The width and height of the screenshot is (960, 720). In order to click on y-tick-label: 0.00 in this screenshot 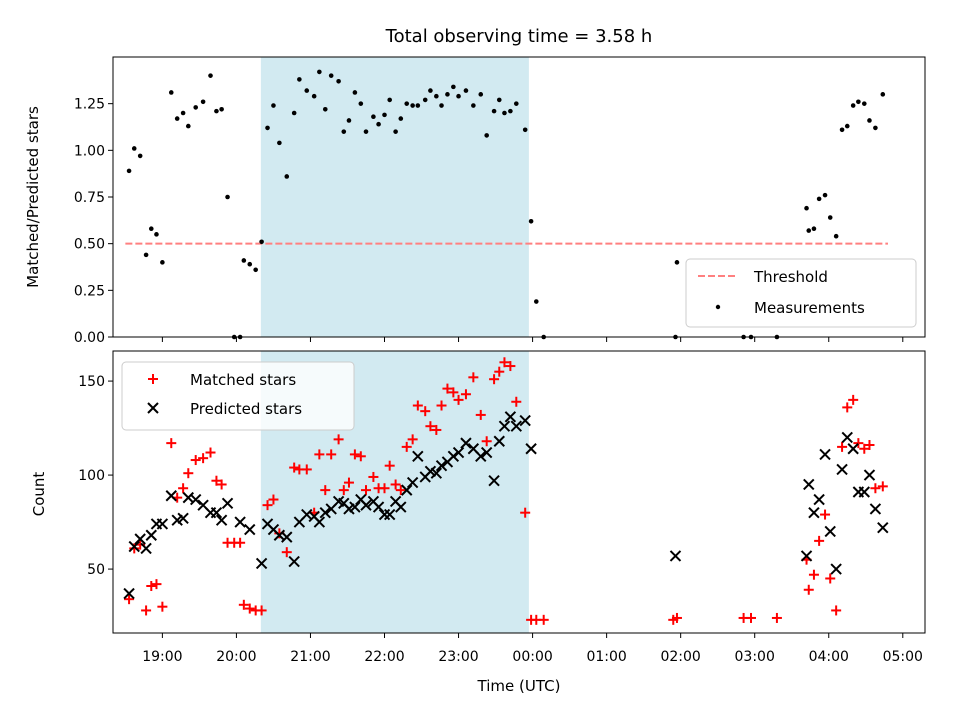, I will do `click(89, 338)`.